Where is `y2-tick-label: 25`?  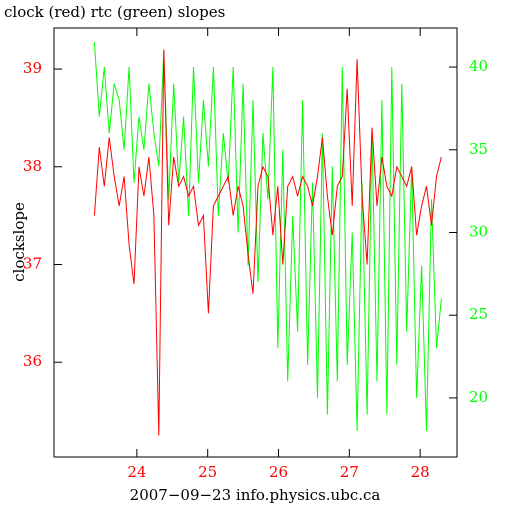
y2-tick-label: 25 is located at coordinates (478, 314).